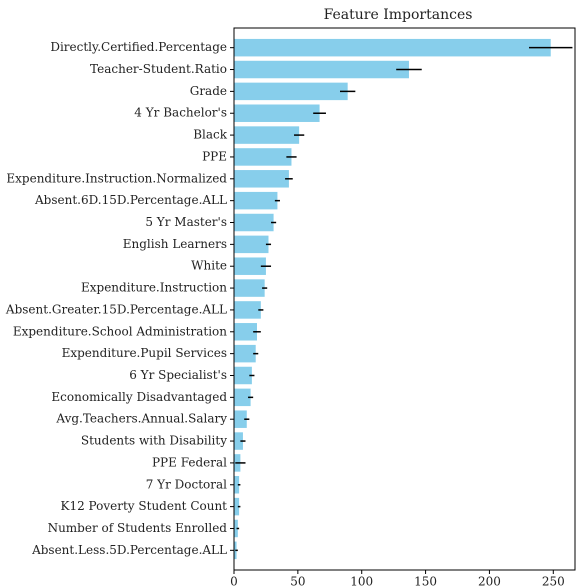 The height and width of the screenshot is (588, 581). I want to click on y-tick-label: Expenditure.Pupil Services, so click(144, 353).